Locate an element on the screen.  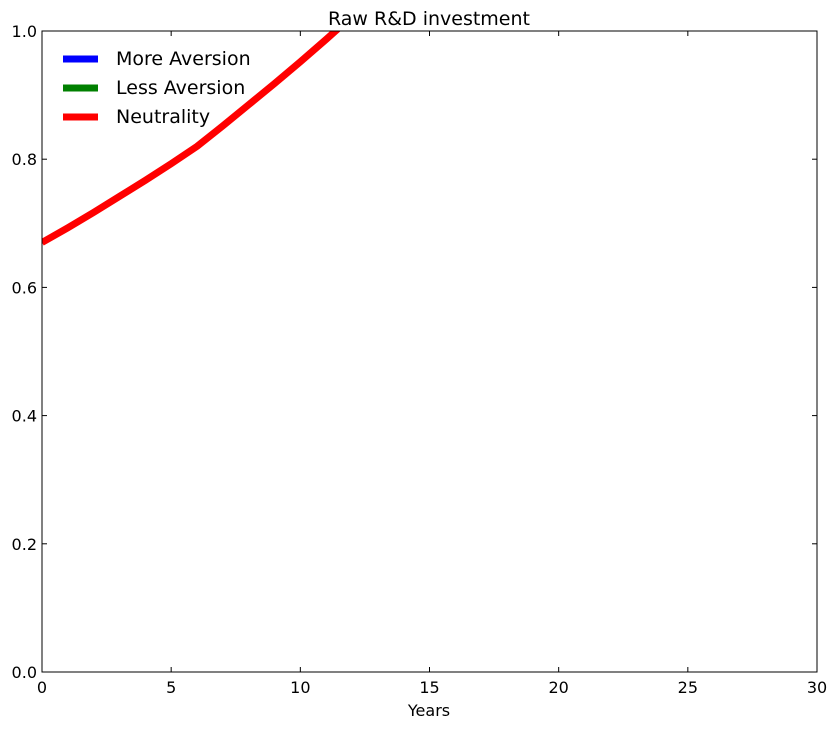
series-layer is located at coordinates (191, 138).